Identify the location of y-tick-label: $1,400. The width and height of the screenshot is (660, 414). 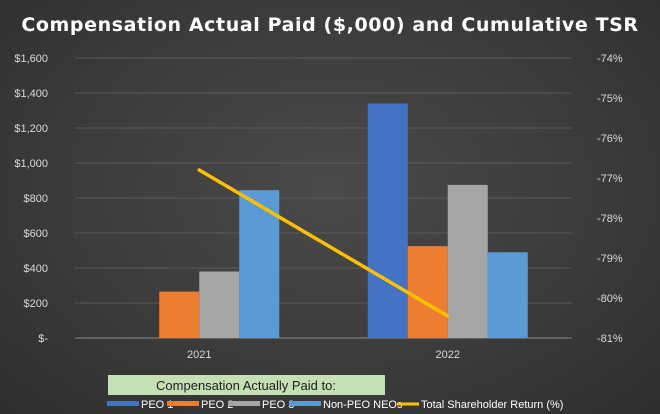
(31, 94).